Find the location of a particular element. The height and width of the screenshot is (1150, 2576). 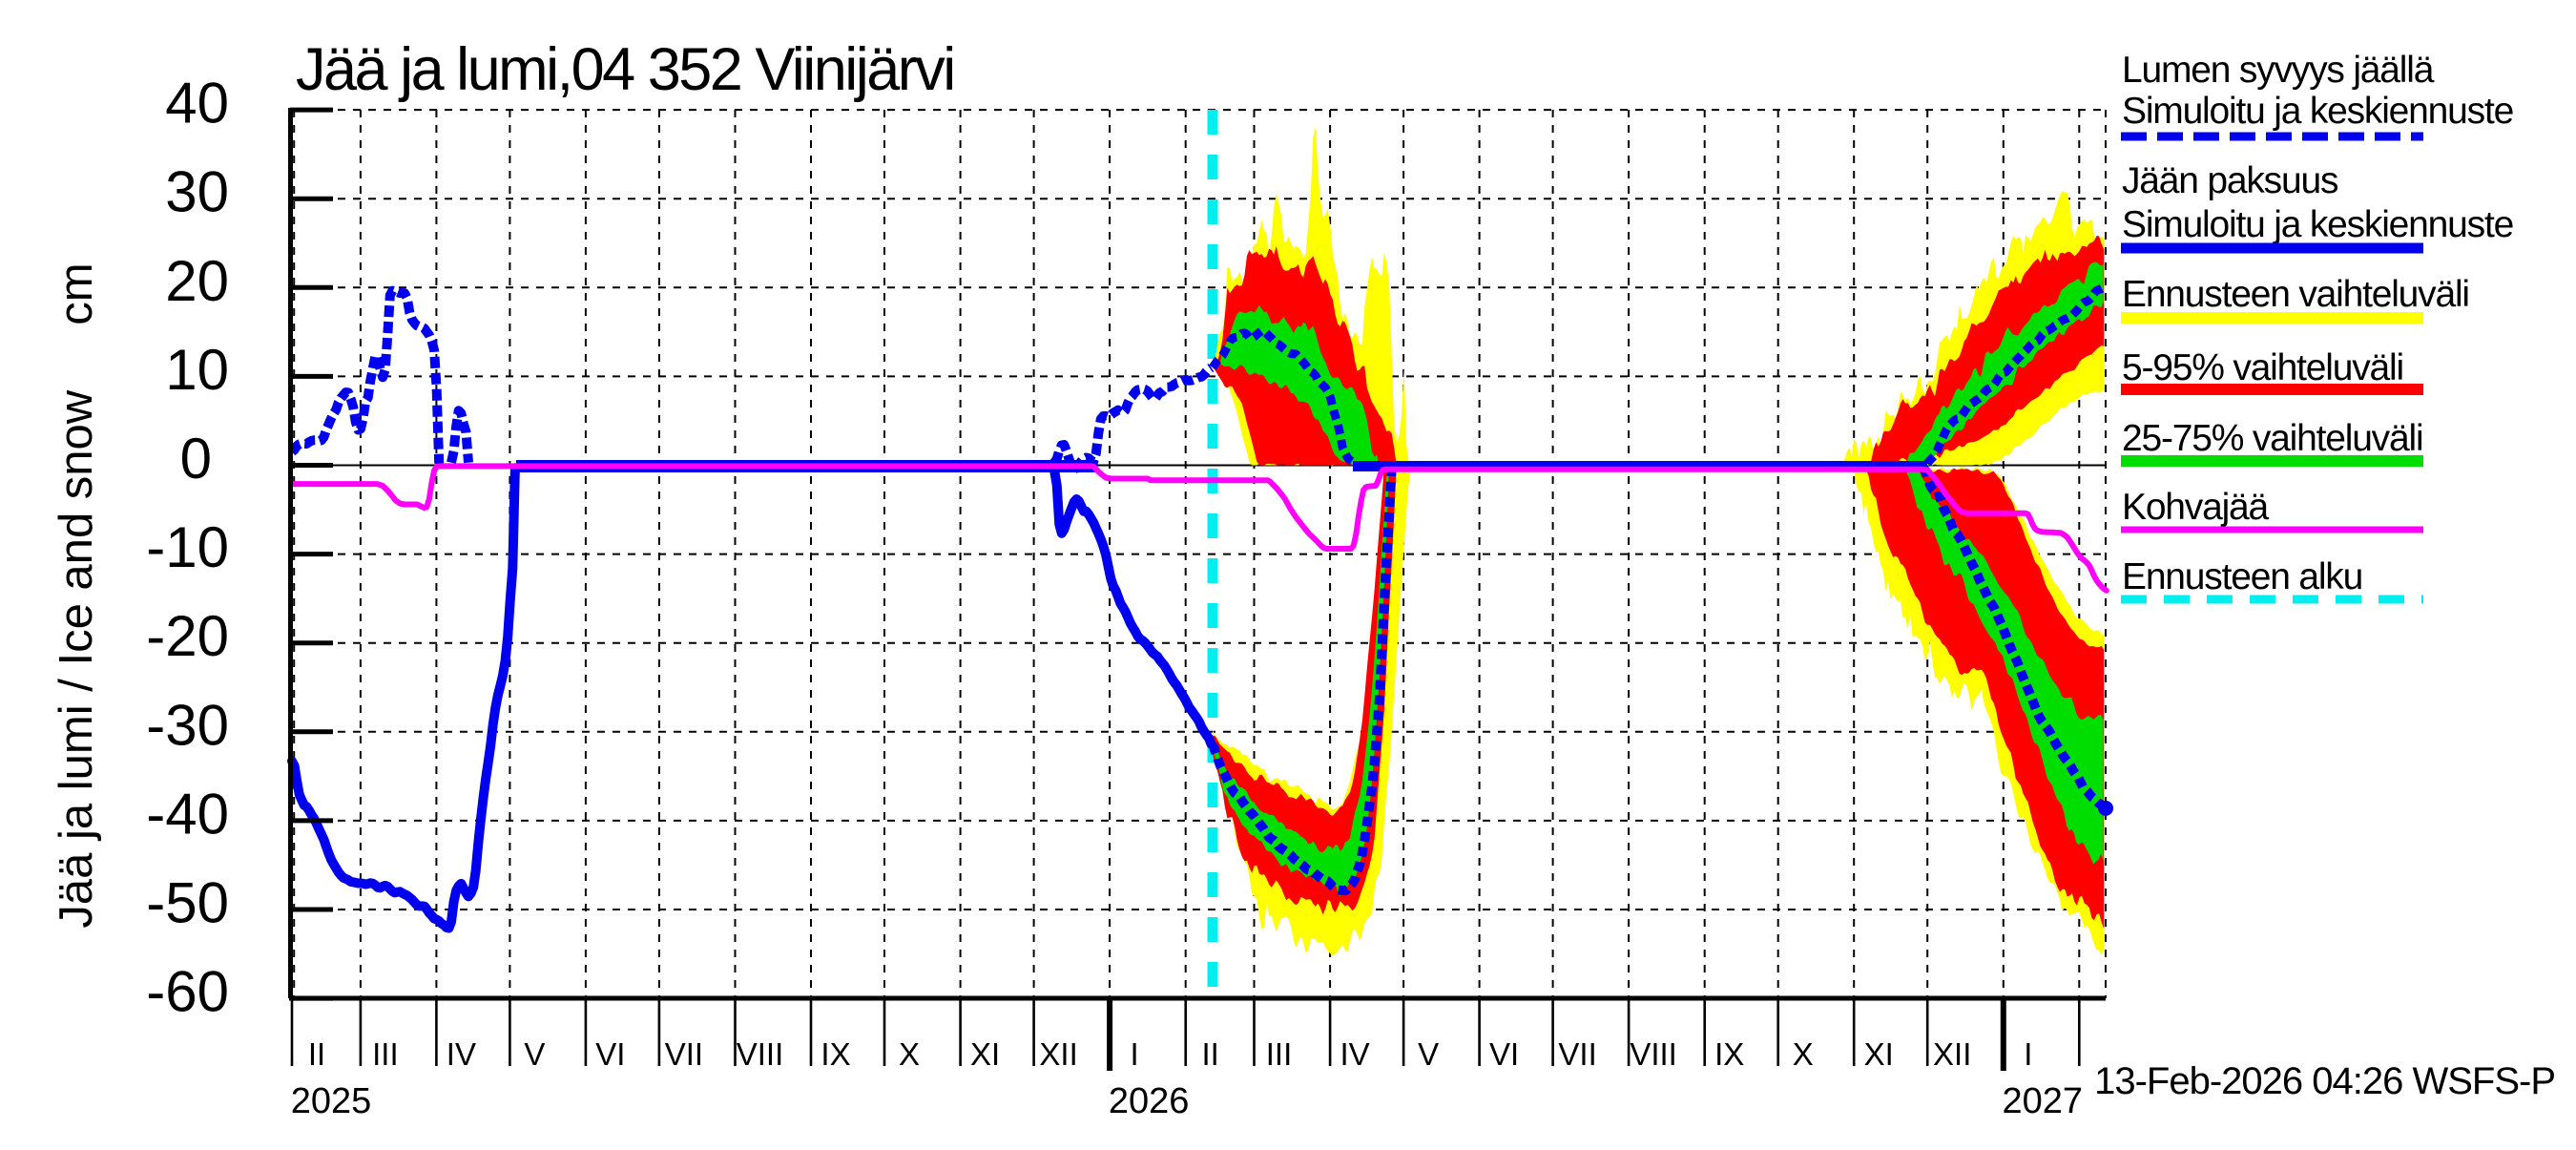

svg-text: 2026 is located at coordinates (1149, 1101).